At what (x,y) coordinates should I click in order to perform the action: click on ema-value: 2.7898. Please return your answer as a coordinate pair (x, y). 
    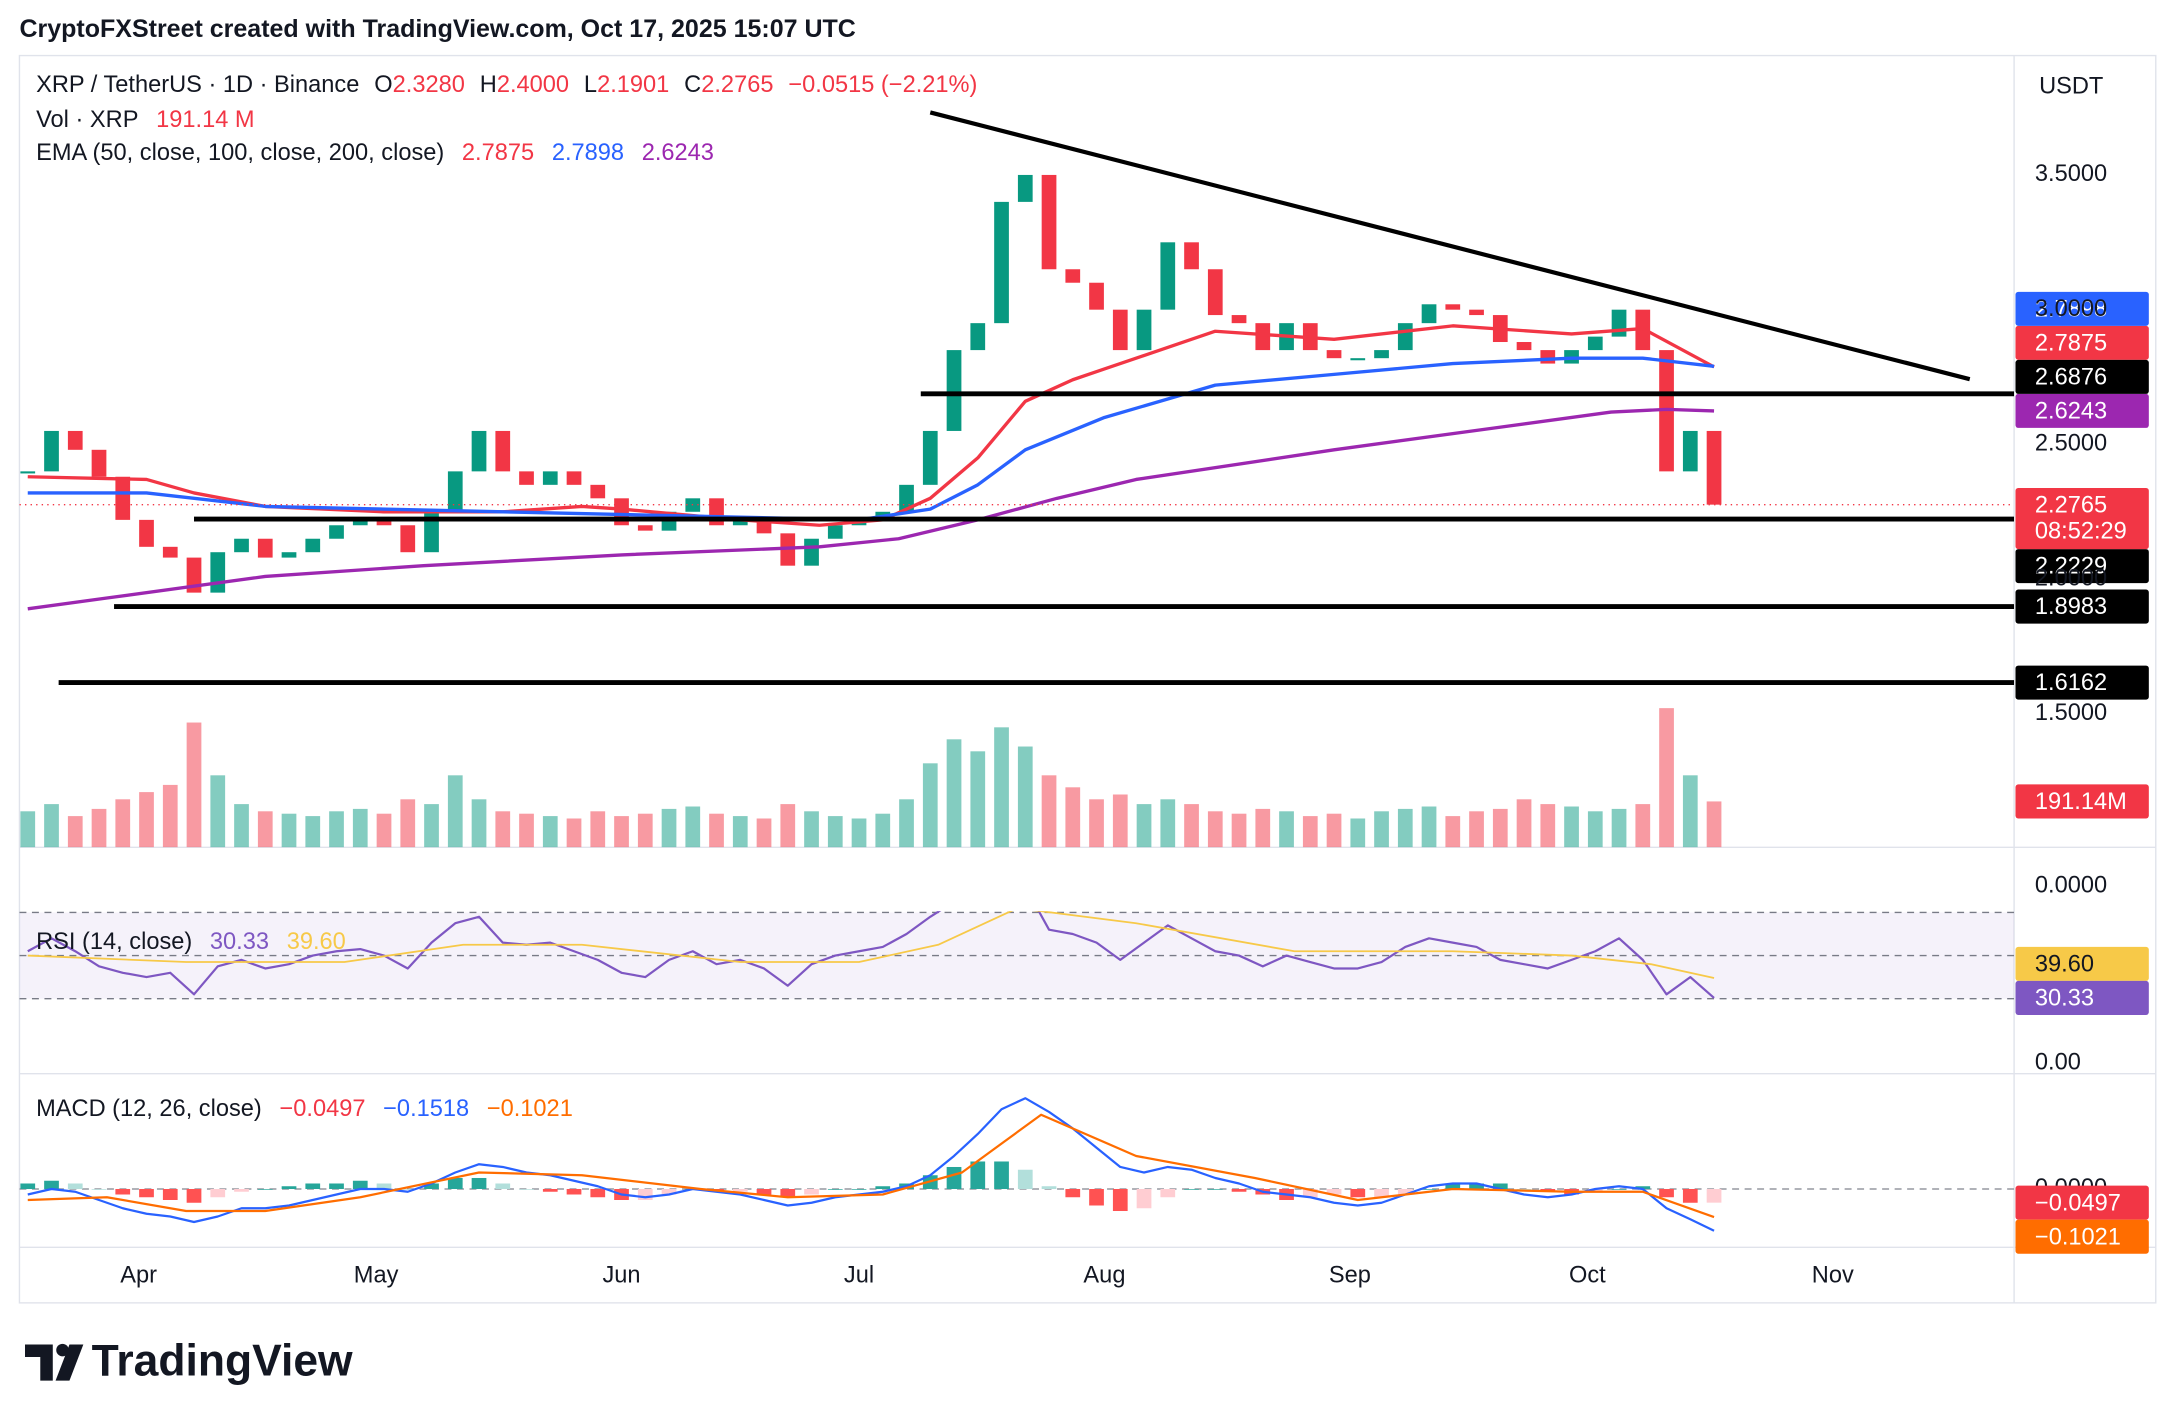
    Looking at the image, I should click on (588, 153).